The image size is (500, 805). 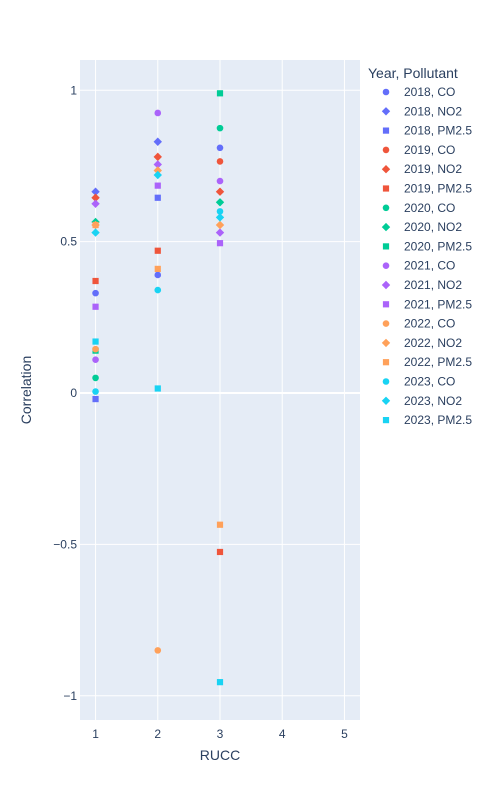 What do you see at coordinates (422, 169) in the screenshot?
I see `legend-item: 2019, NO2` at bounding box center [422, 169].